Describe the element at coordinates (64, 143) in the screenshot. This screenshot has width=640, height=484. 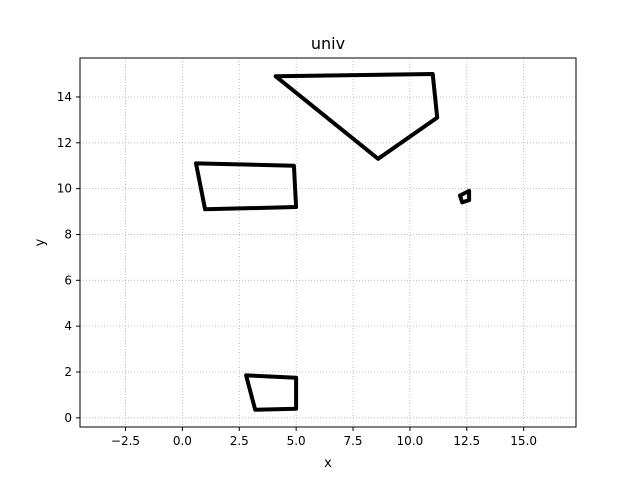
I see `y-tick-label: 12` at that location.